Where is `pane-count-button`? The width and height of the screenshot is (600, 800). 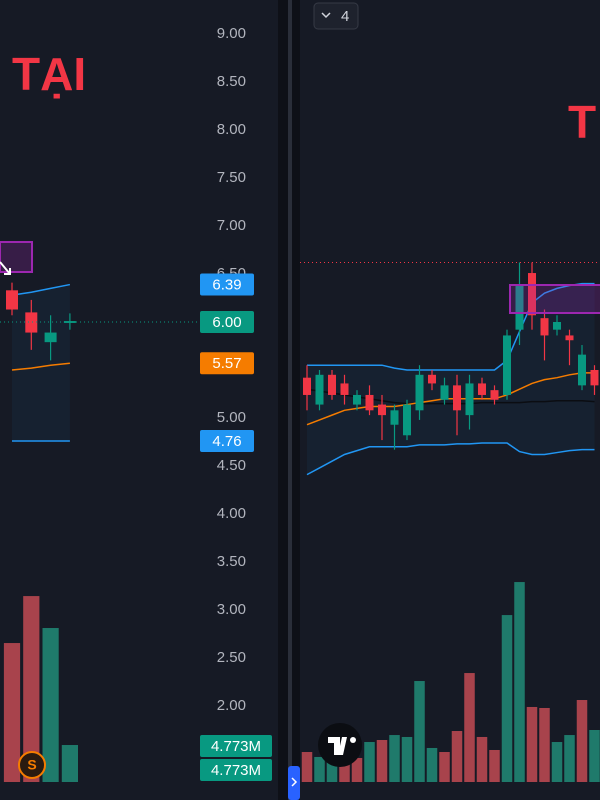
pane-count-button is located at coordinates (336, 16).